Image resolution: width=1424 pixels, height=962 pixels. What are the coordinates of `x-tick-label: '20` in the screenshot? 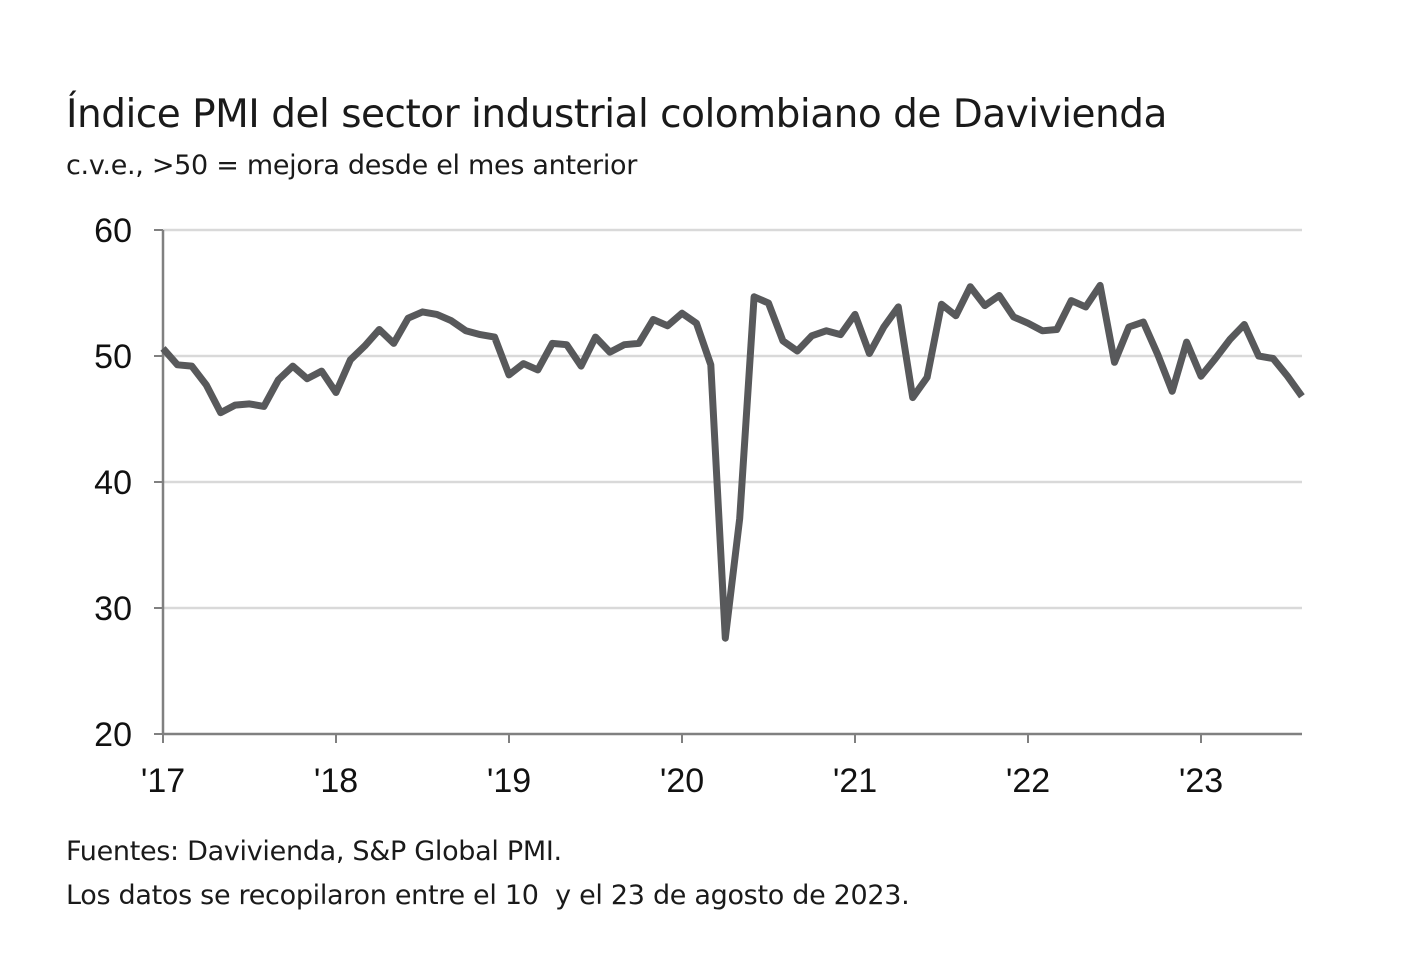 It's located at (682, 781).